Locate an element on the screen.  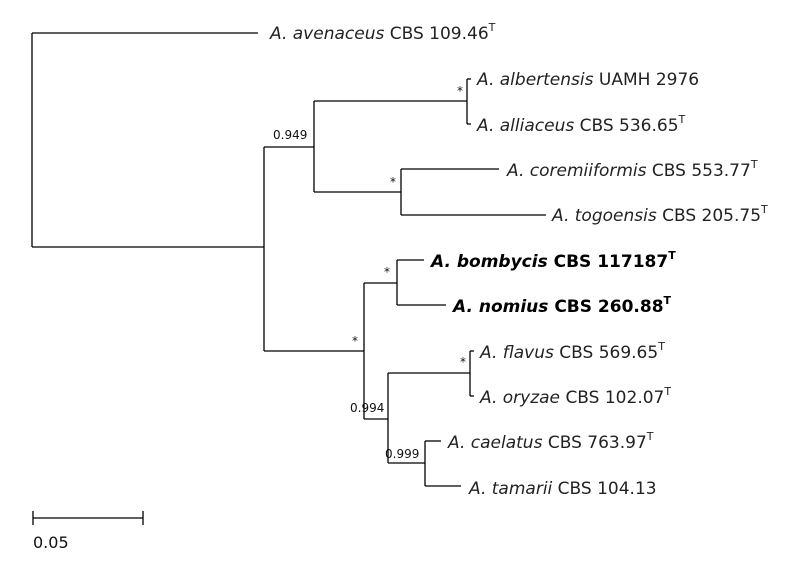
tip-strain: CBS 104.13 is located at coordinates (607, 489).